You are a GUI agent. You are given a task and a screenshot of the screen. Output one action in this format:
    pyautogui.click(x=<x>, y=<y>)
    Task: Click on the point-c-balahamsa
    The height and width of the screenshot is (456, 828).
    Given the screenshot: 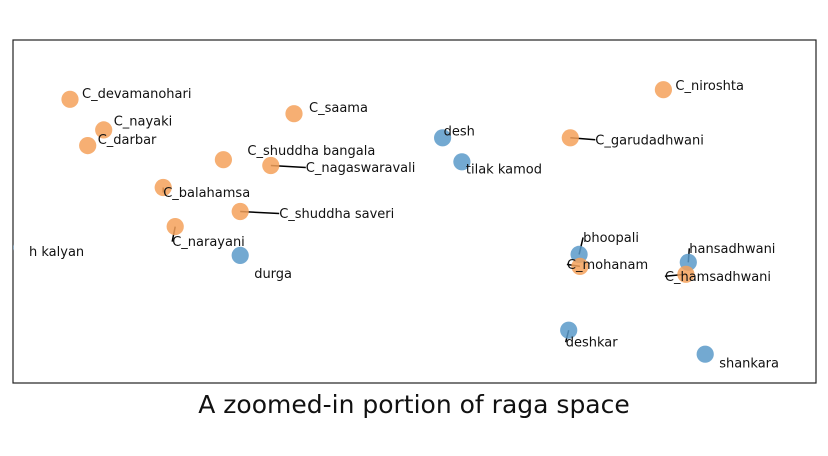 What is the action you would take?
    pyautogui.click(x=163, y=187)
    